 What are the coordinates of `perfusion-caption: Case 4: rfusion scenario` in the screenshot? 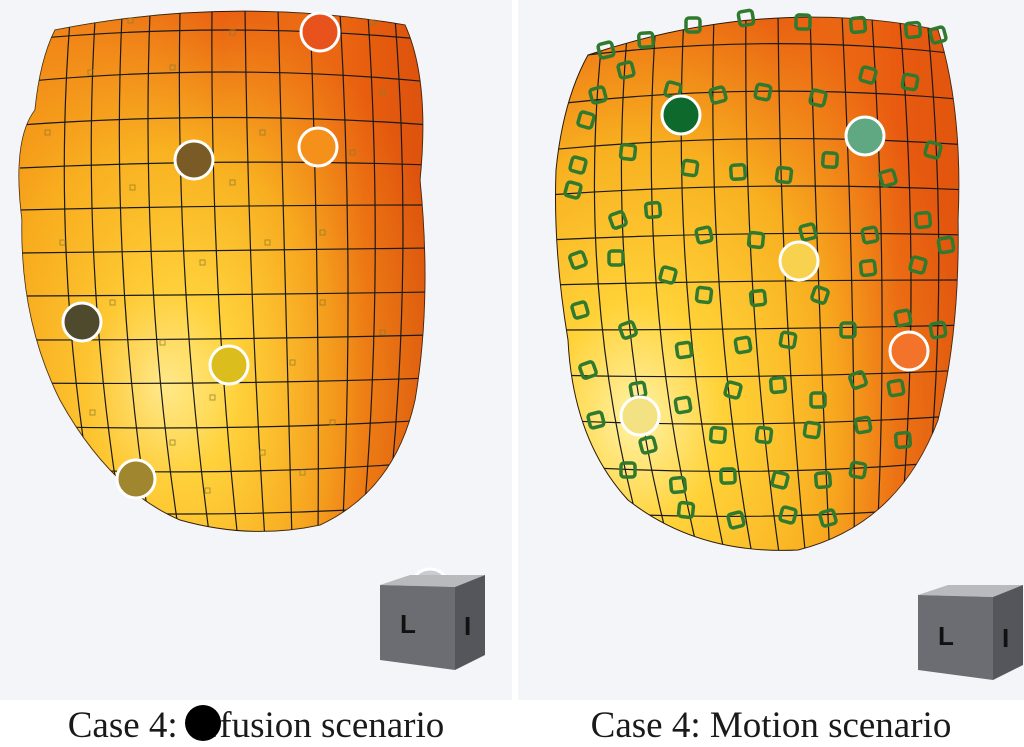 It's located at (256, 725).